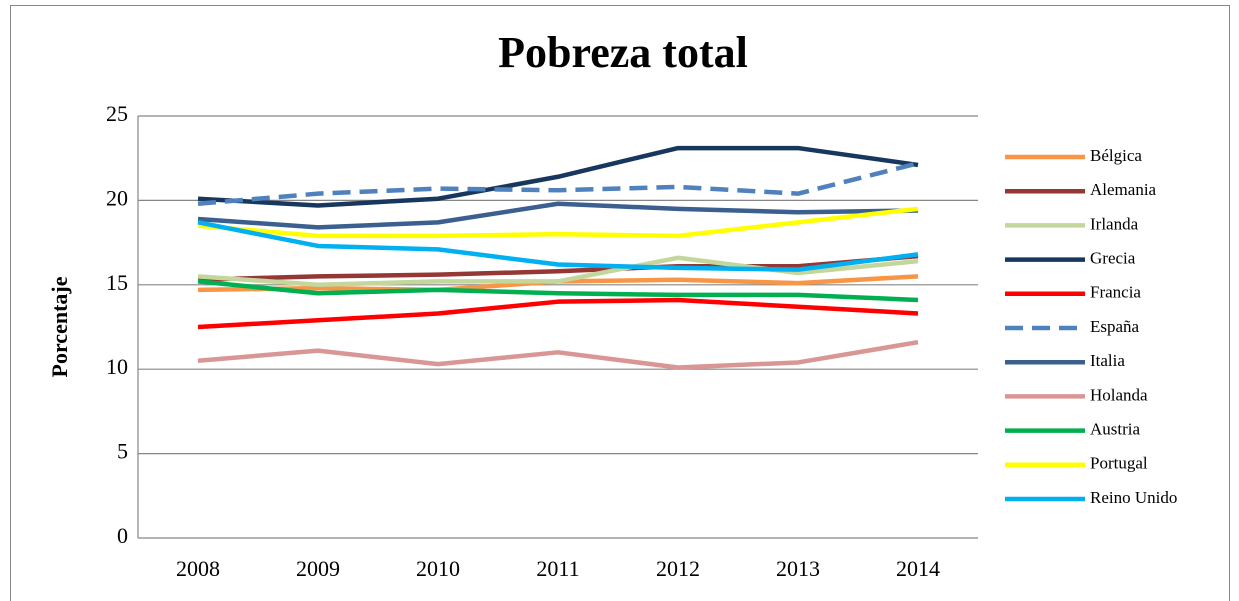 The height and width of the screenshot is (601, 1239). What do you see at coordinates (1115, 429) in the screenshot?
I see `legend-label: Austria` at bounding box center [1115, 429].